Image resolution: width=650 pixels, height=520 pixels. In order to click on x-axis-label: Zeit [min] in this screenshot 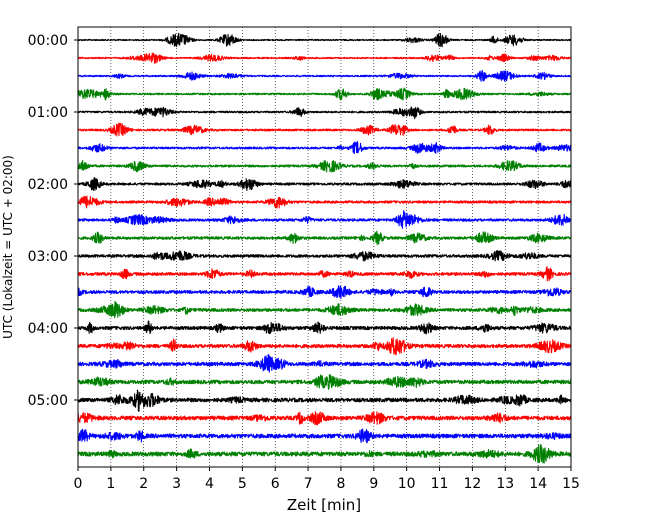, I will do `click(324, 505)`.